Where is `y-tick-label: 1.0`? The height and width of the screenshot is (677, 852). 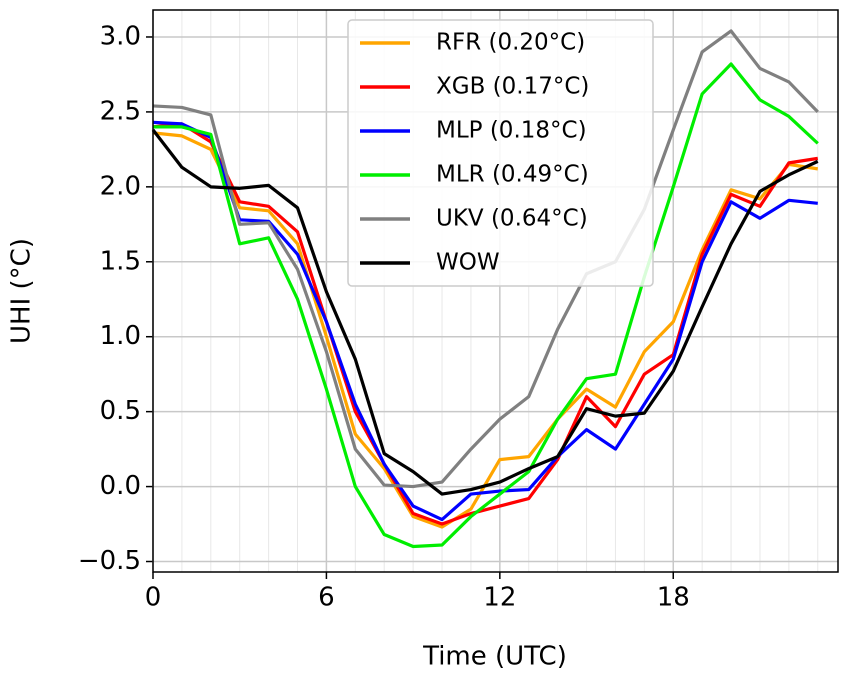 y-tick-label: 1.0 is located at coordinates (120, 336).